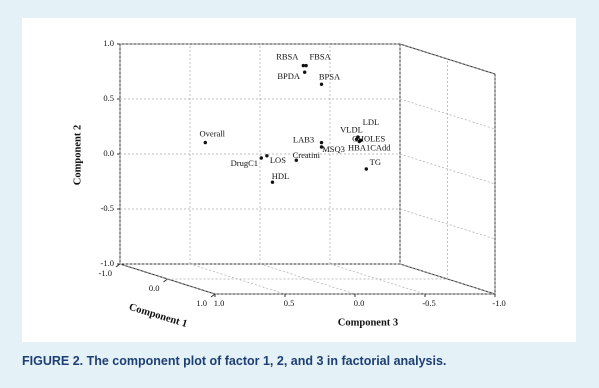  Describe the element at coordinates (303, 140) in the screenshot. I see `point-label: LAB3` at that location.